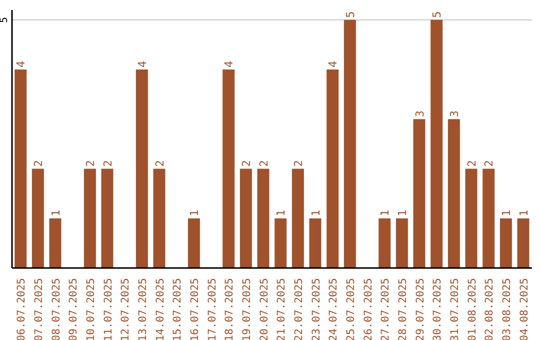 This screenshot has height=340, width=540. Describe the element at coordinates (368, 309) in the screenshot. I see `x-tick-label: 26.07.2025` at that location.